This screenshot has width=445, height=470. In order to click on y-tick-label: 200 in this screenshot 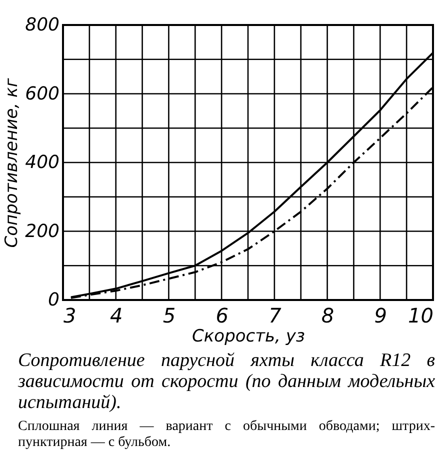, I will do `click(42, 231)`.